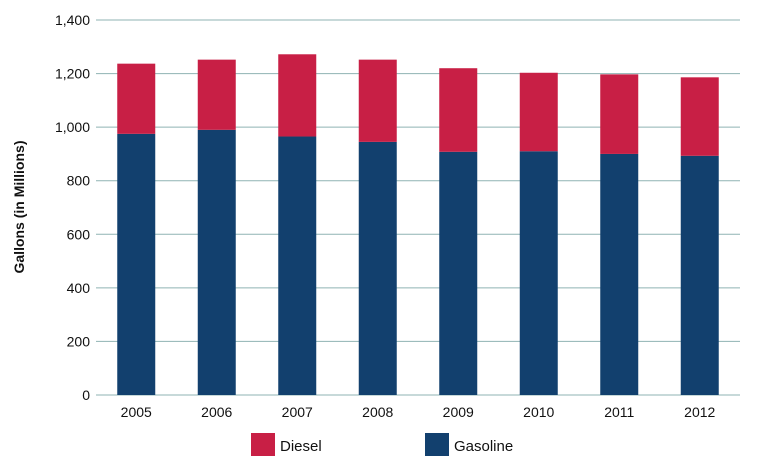 The width and height of the screenshot is (760, 458). I want to click on bar-gasoline-2010, so click(538, 273).